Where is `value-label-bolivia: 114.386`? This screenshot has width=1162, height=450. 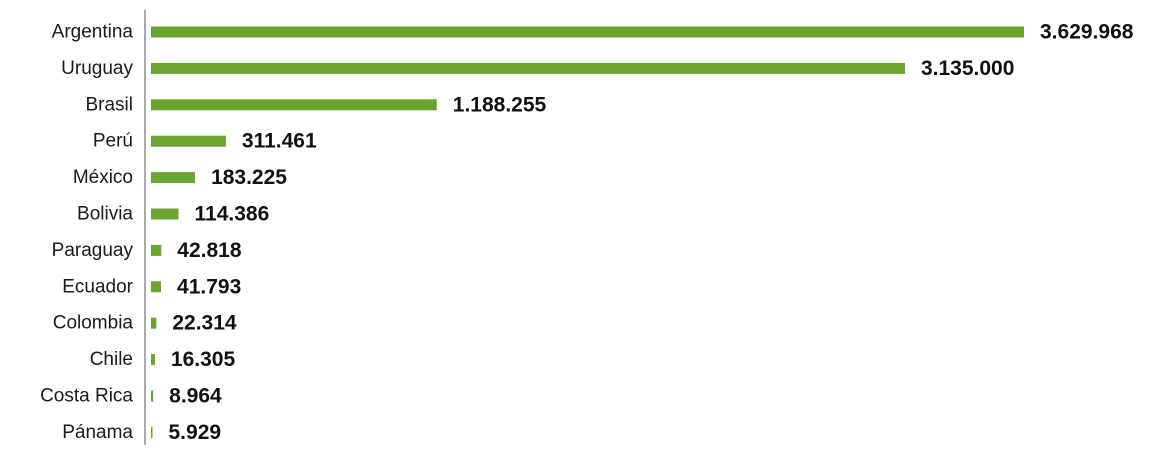 value-label-bolivia: 114.386 is located at coordinates (232, 214).